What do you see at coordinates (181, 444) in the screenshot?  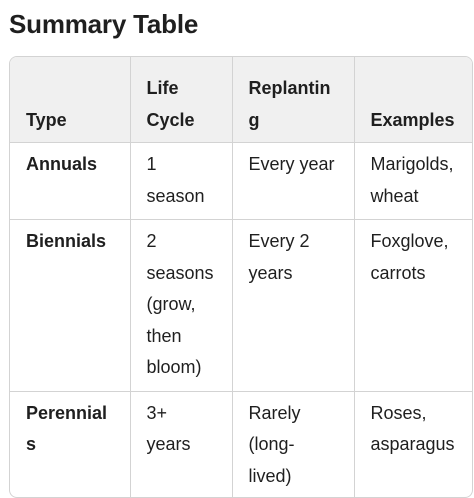 I see `cell-life-cycle: 3+ years` at bounding box center [181, 444].